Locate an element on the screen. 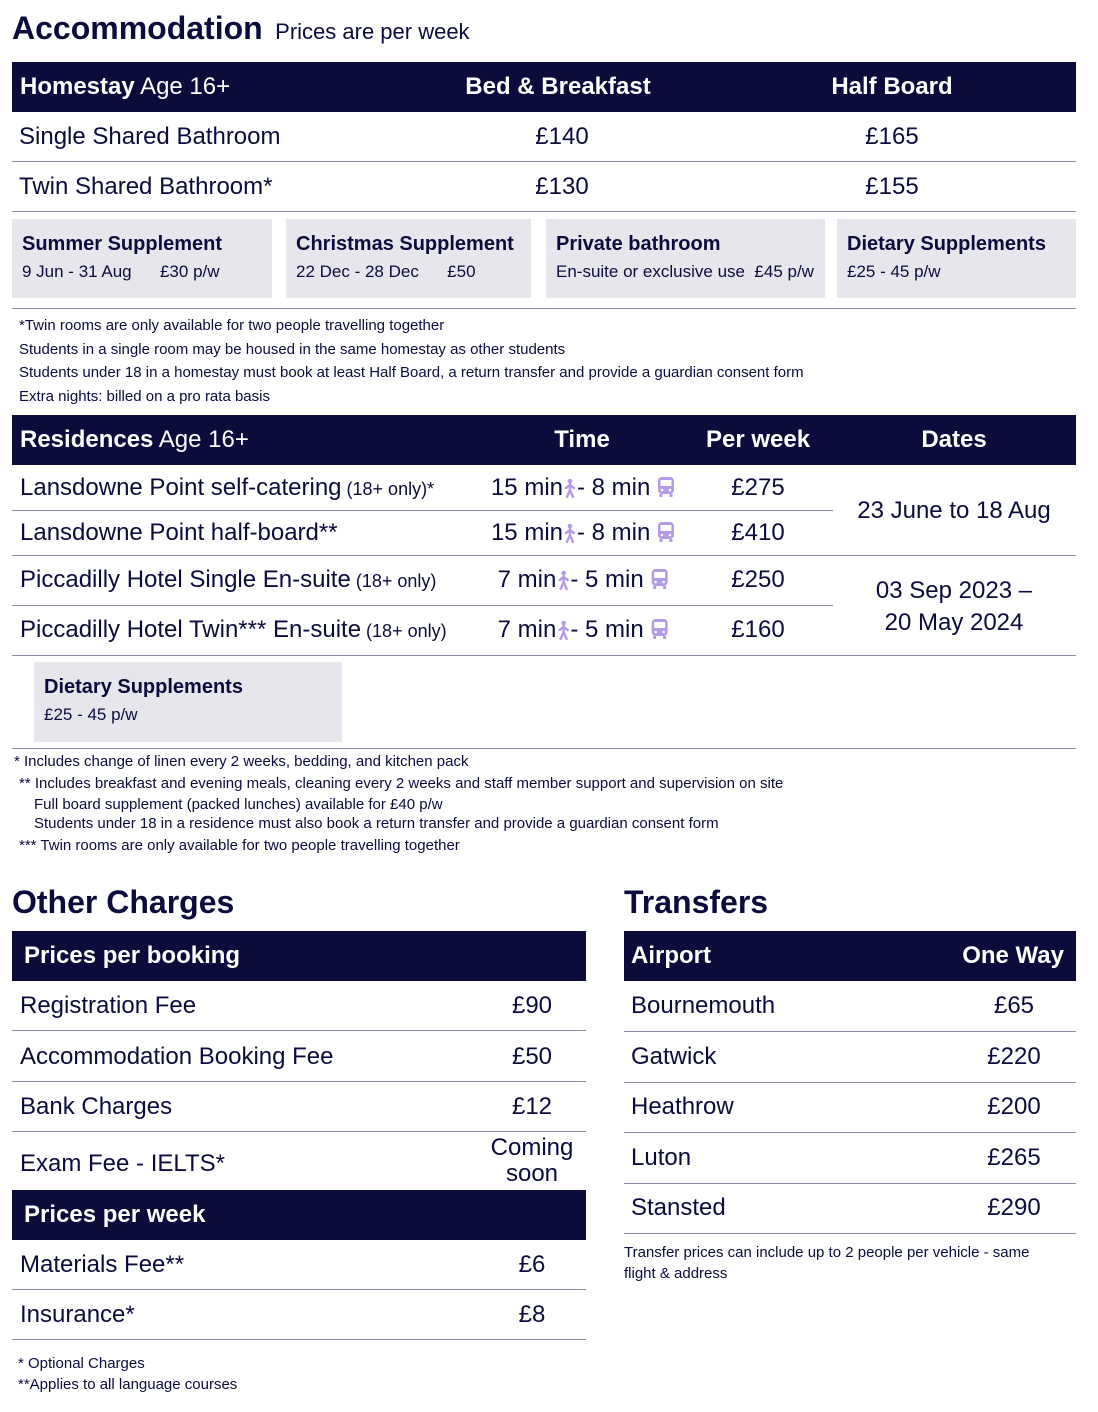 The image size is (1098, 1412). transfers-header: Airport One Way is located at coordinates (850, 956).